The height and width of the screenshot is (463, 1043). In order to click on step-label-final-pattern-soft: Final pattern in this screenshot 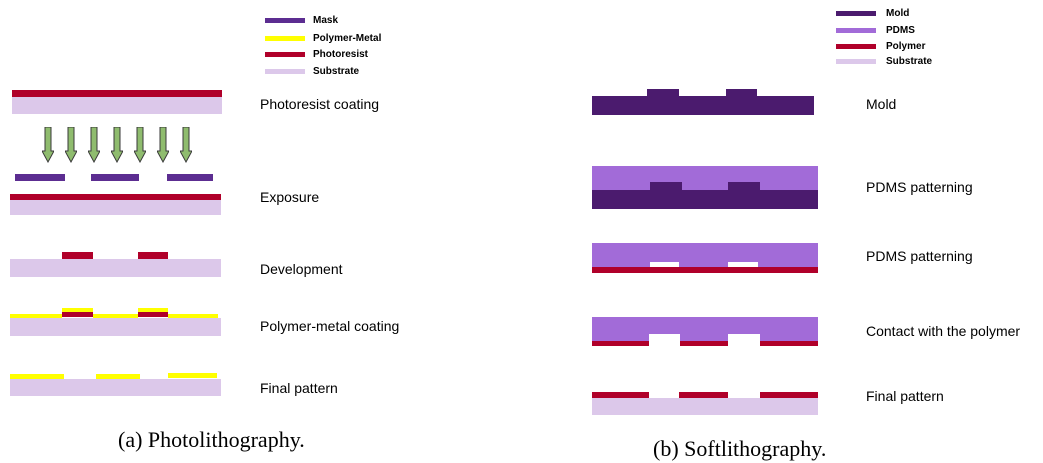, I will do `click(905, 396)`.